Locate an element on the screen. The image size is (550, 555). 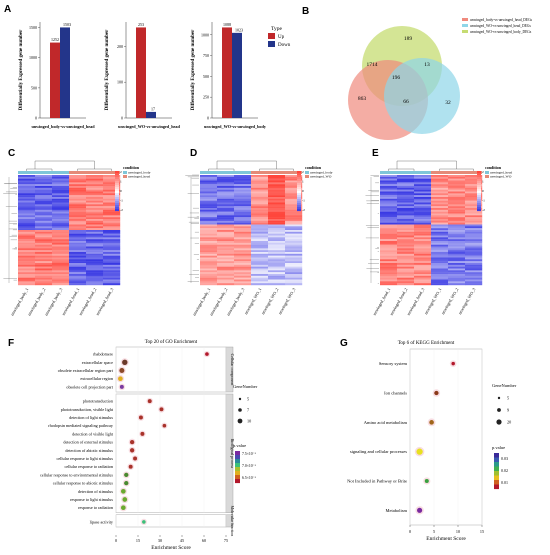
y-tick-label: 1000 is located at coordinates (205, 34).